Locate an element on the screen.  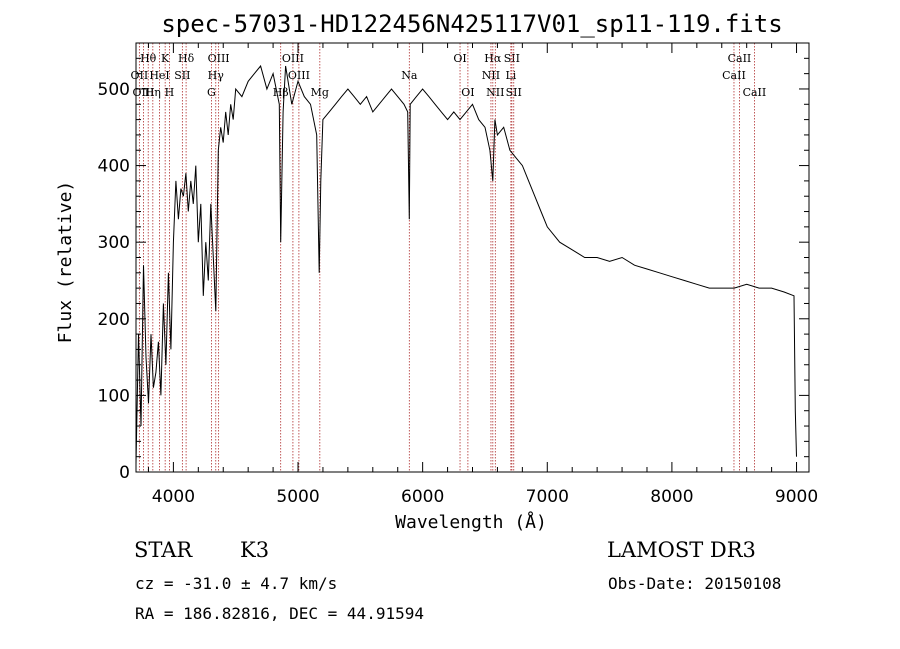
marker-label-26: CaII is located at coordinates (734, 75).